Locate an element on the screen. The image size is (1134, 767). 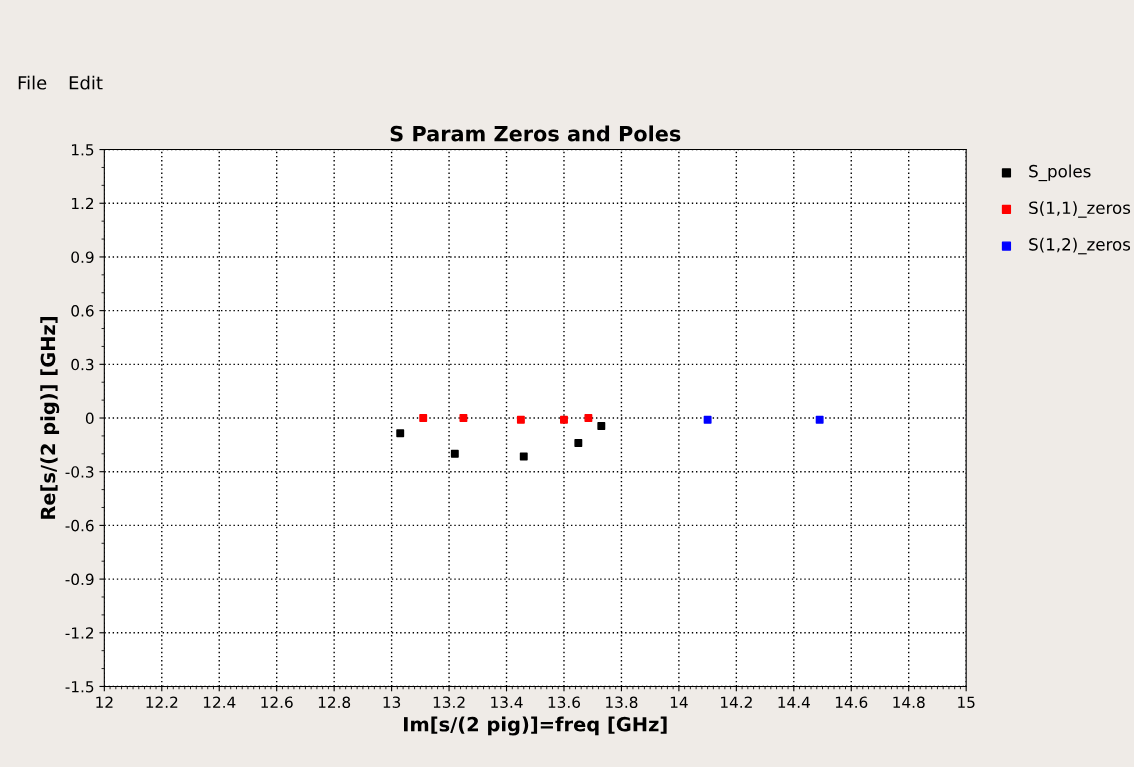
chart-title: S Param Zeros and Poles is located at coordinates (535, 133).